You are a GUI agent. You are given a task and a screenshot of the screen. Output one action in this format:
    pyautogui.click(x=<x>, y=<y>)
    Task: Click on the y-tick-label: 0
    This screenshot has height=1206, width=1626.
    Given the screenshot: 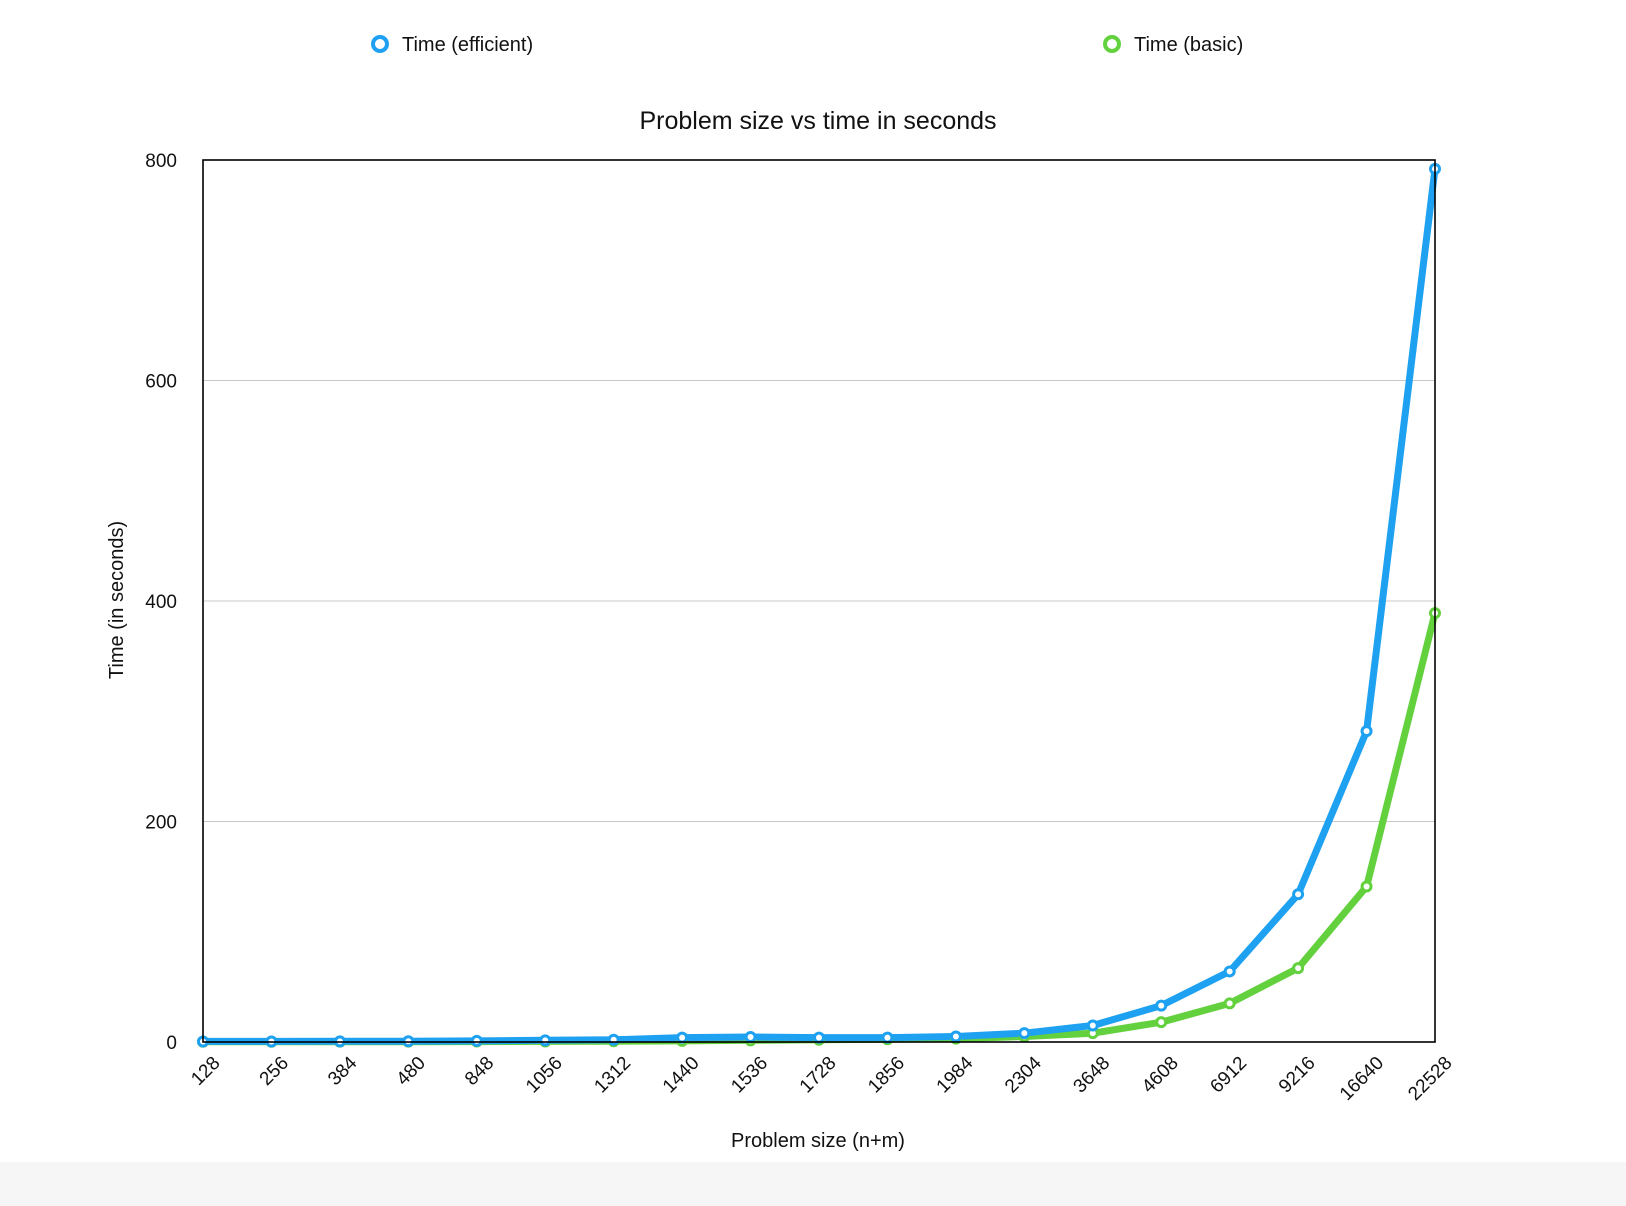 What is the action you would take?
    pyautogui.click(x=171, y=1043)
    